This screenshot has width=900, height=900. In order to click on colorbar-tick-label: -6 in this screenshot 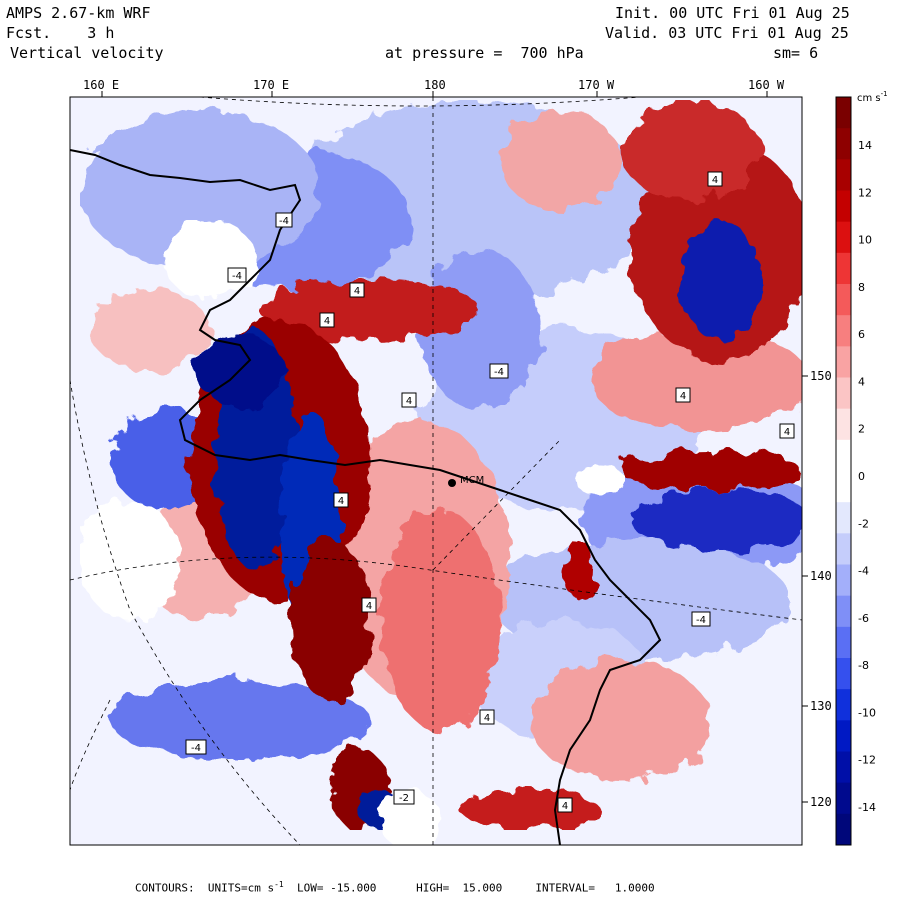, I will do `click(863, 618)`.